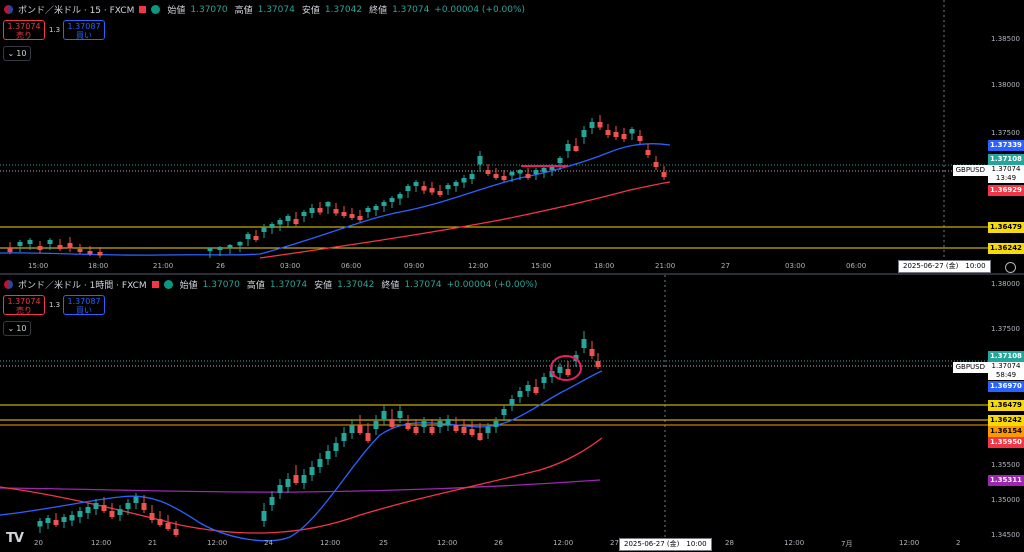  What do you see at coordinates (220, 266) in the screenshot?
I see `time-axis-label: 26` at bounding box center [220, 266].